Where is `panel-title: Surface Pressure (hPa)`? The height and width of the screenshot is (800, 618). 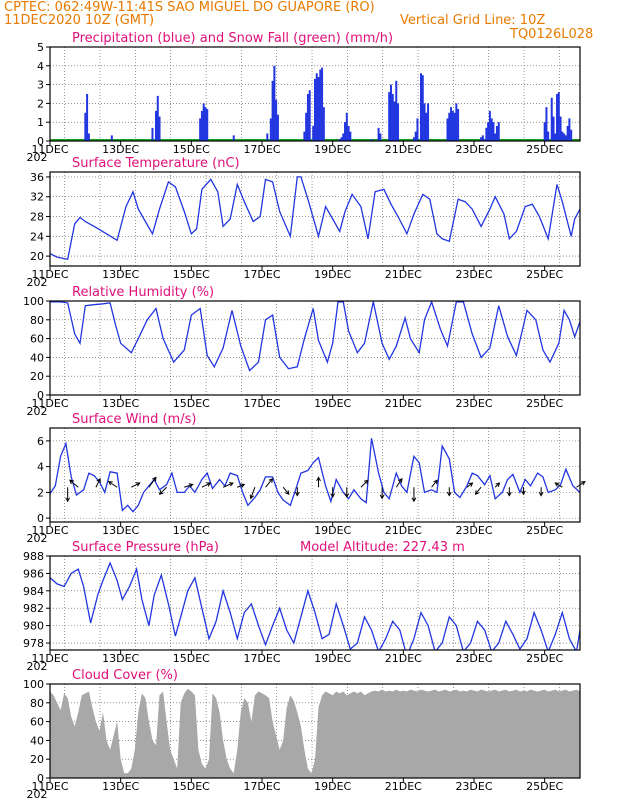
panel-title: Surface Pressure (hPa) is located at coordinates (145, 547).